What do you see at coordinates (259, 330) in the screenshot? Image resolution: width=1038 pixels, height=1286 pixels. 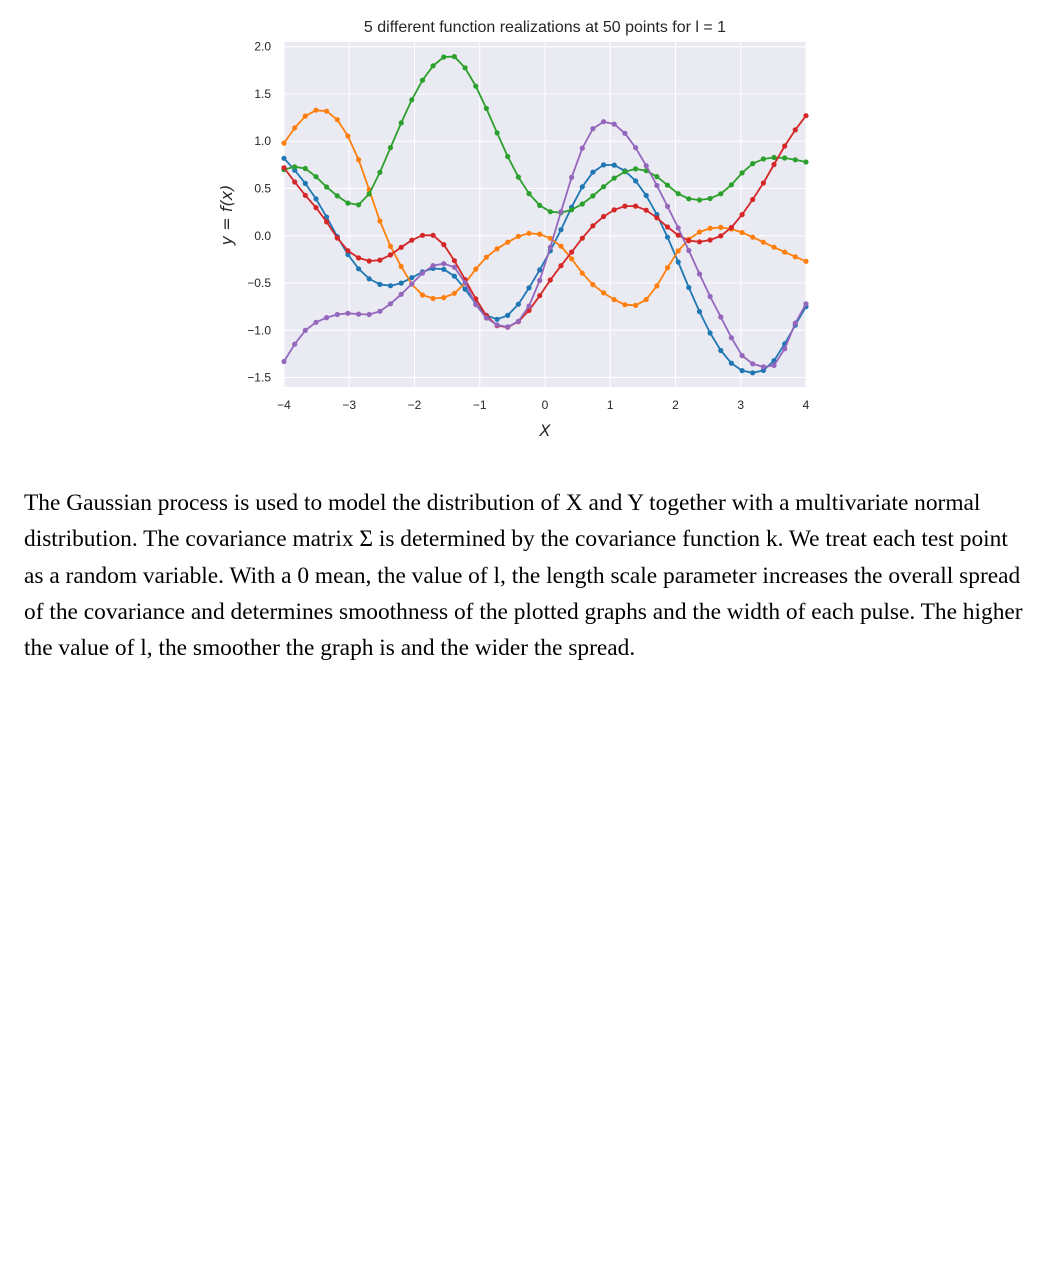 I see `y-tick-label: −1.0` at bounding box center [259, 330].